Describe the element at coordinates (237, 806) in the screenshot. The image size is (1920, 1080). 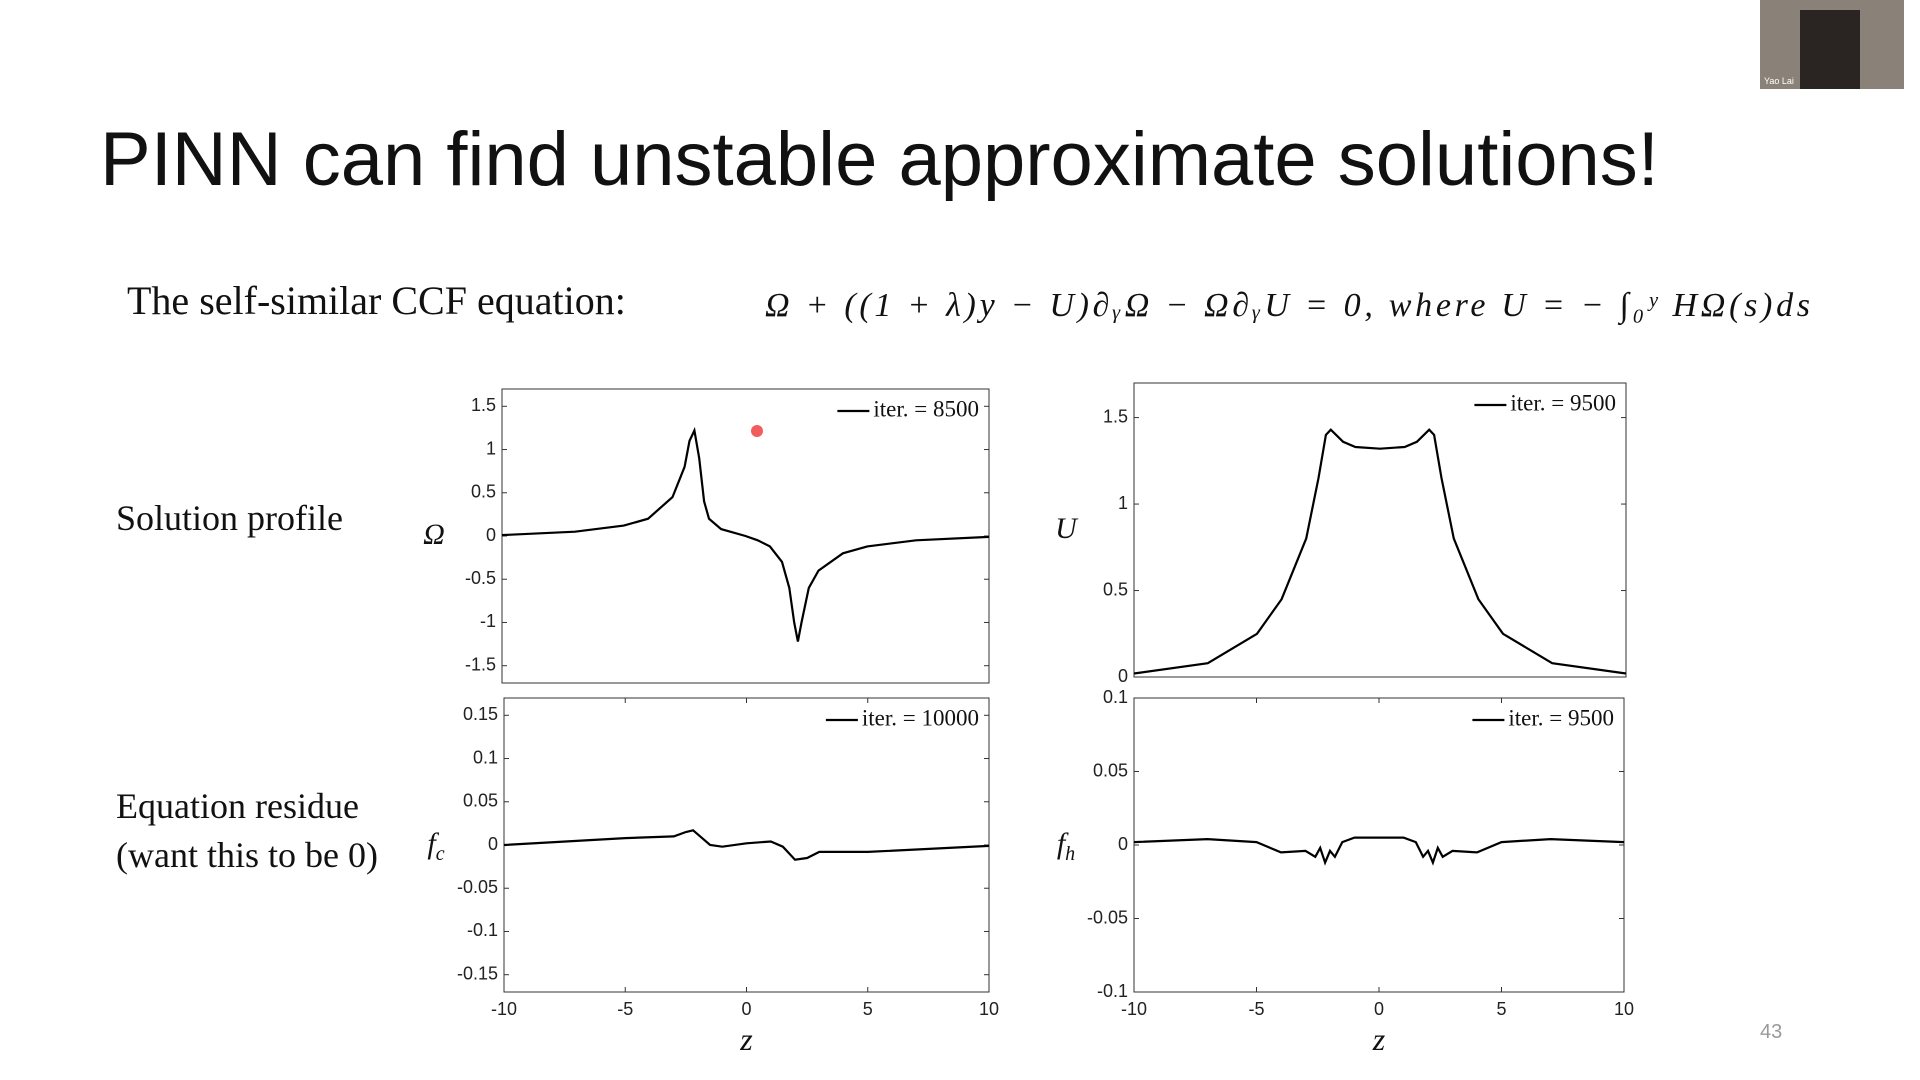
I see `row-label: Equation residue` at that location.